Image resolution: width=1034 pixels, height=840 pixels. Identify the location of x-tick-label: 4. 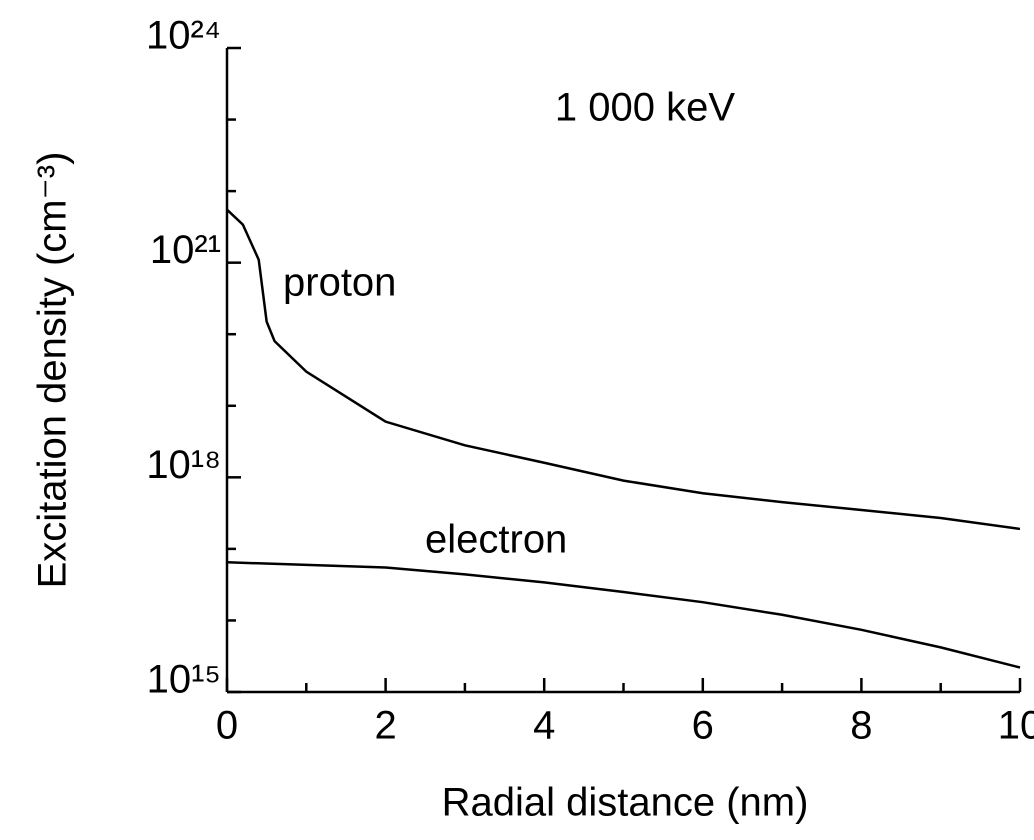
(544, 726).